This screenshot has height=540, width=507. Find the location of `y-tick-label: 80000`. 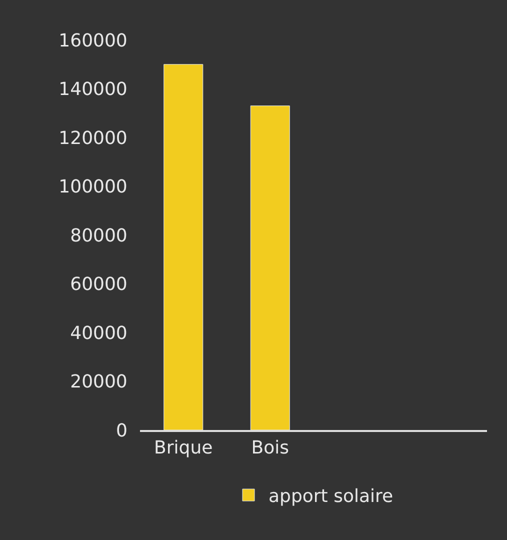

y-tick-label: 80000 is located at coordinates (99, 235).